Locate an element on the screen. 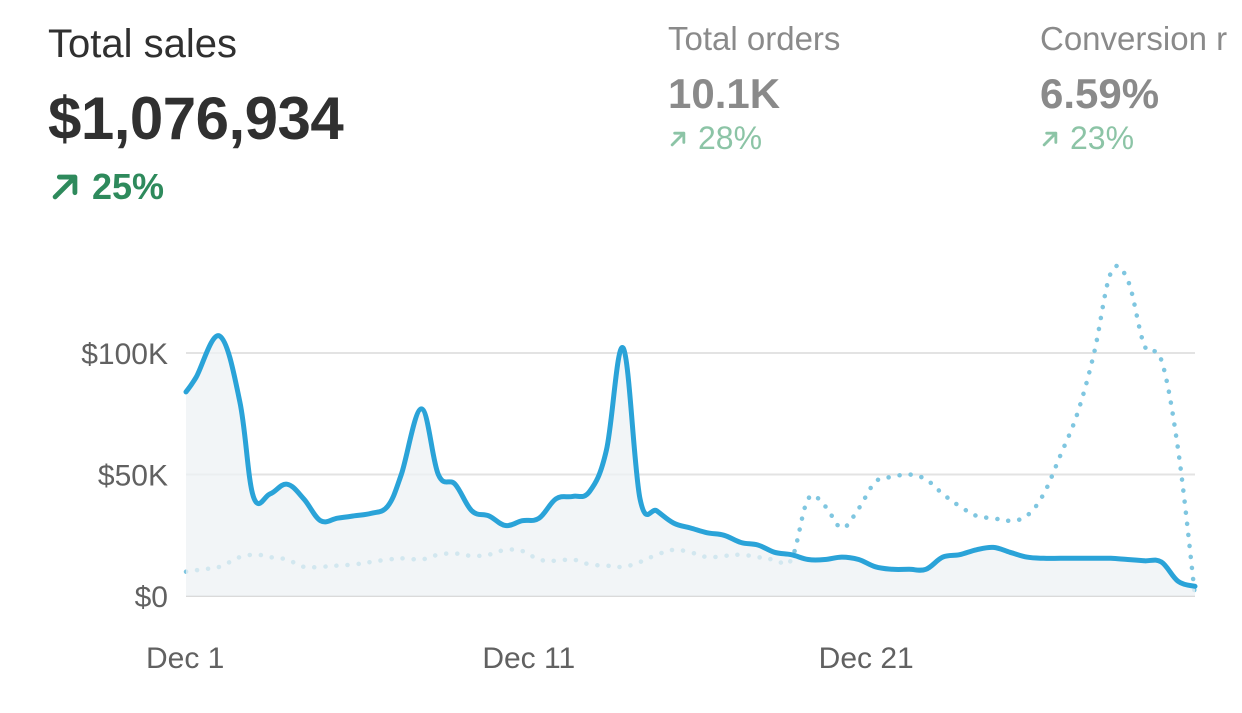 The height and width of the screenshot is (713, 1242). x-tick-label: Dec 21 is located at coordinates (866, 658).